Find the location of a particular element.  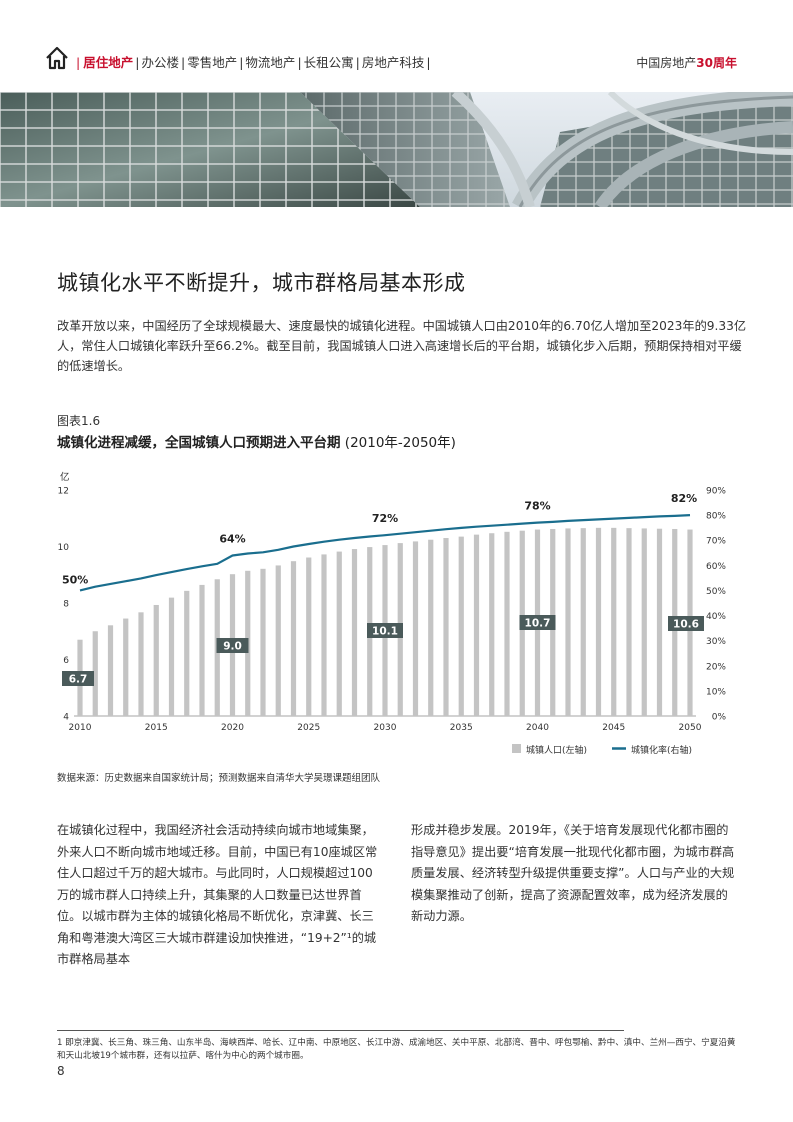

figure-title-period: (2010年-2050年) is located at coordinates (400, 443).